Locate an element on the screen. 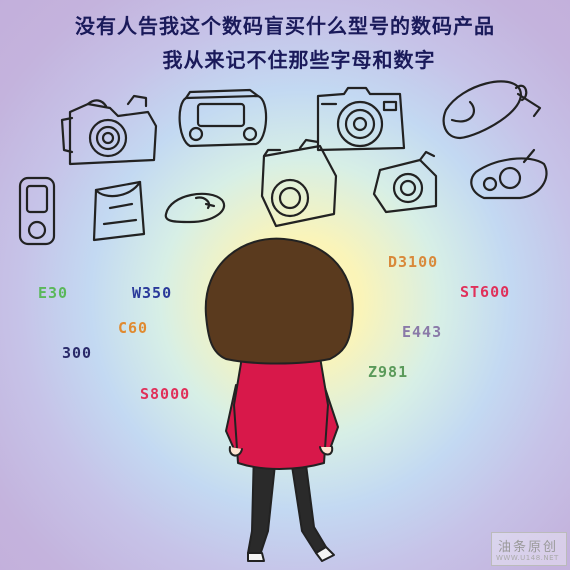  mouse-icon is located at coordinates (492, 110).